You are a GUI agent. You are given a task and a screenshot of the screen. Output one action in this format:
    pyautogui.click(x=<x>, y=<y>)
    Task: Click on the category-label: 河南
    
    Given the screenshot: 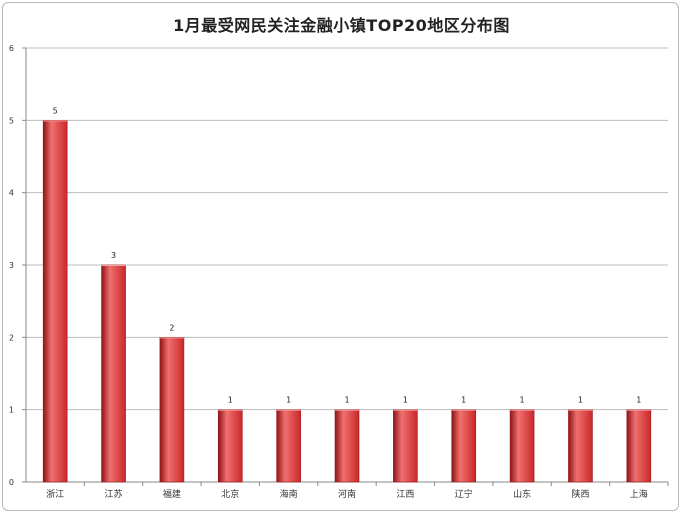 What is the action you would take?
    pyautogui.click(x=347, y=494)
    